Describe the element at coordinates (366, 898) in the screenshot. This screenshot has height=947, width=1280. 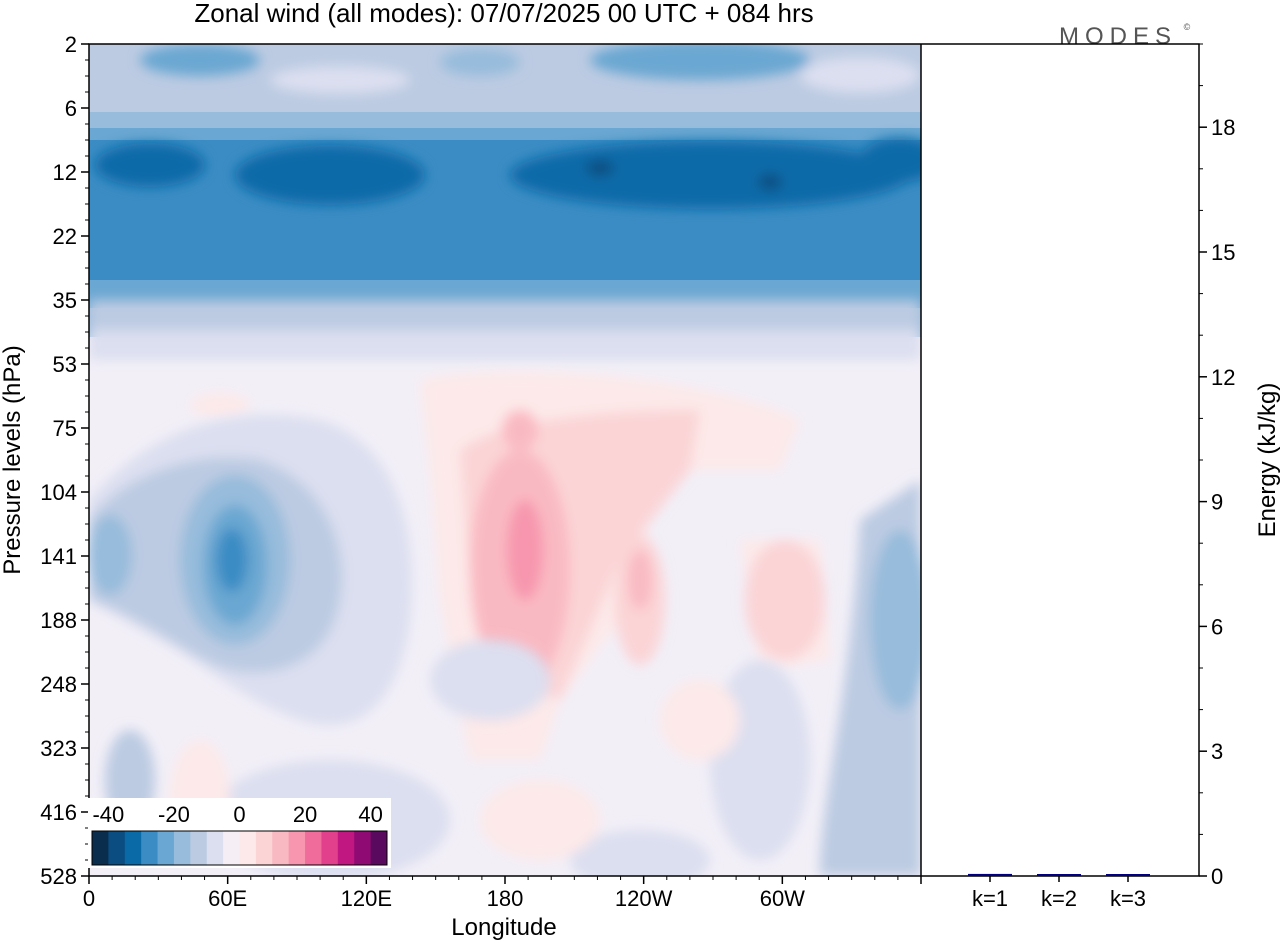
I see `x-tick-label: 120E` at that location.